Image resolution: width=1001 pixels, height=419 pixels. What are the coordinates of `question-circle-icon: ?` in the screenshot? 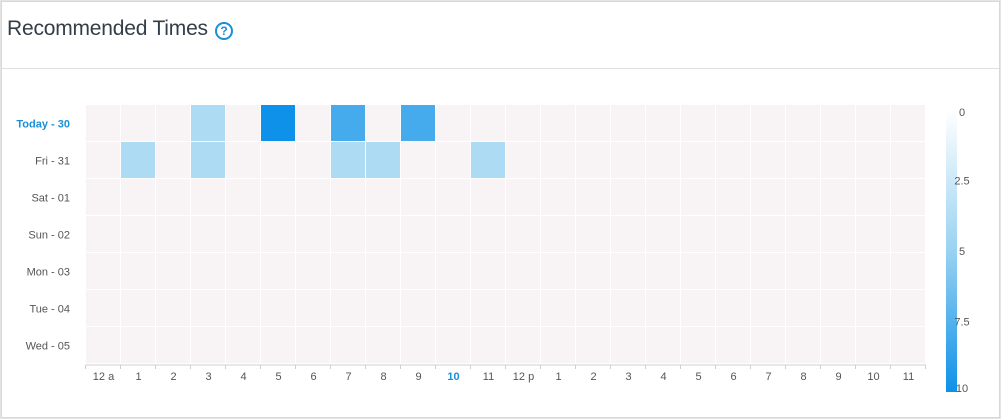 It's located at (224, 31).